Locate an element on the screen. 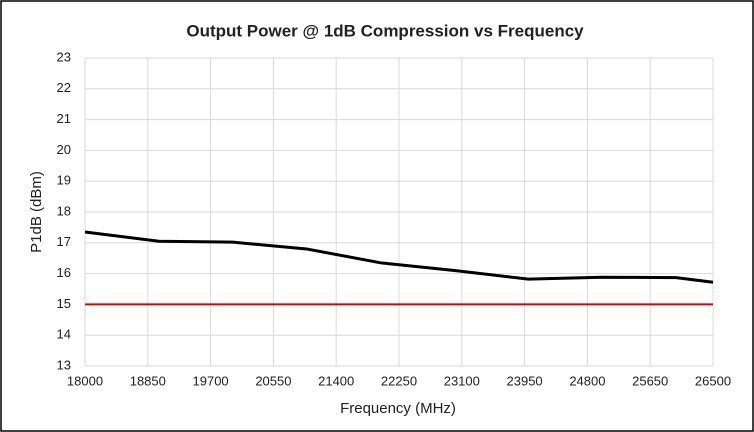 The width and height of the screenshot is (754, 432). y-tick-label: 17 is located at coordinates (64, 241).